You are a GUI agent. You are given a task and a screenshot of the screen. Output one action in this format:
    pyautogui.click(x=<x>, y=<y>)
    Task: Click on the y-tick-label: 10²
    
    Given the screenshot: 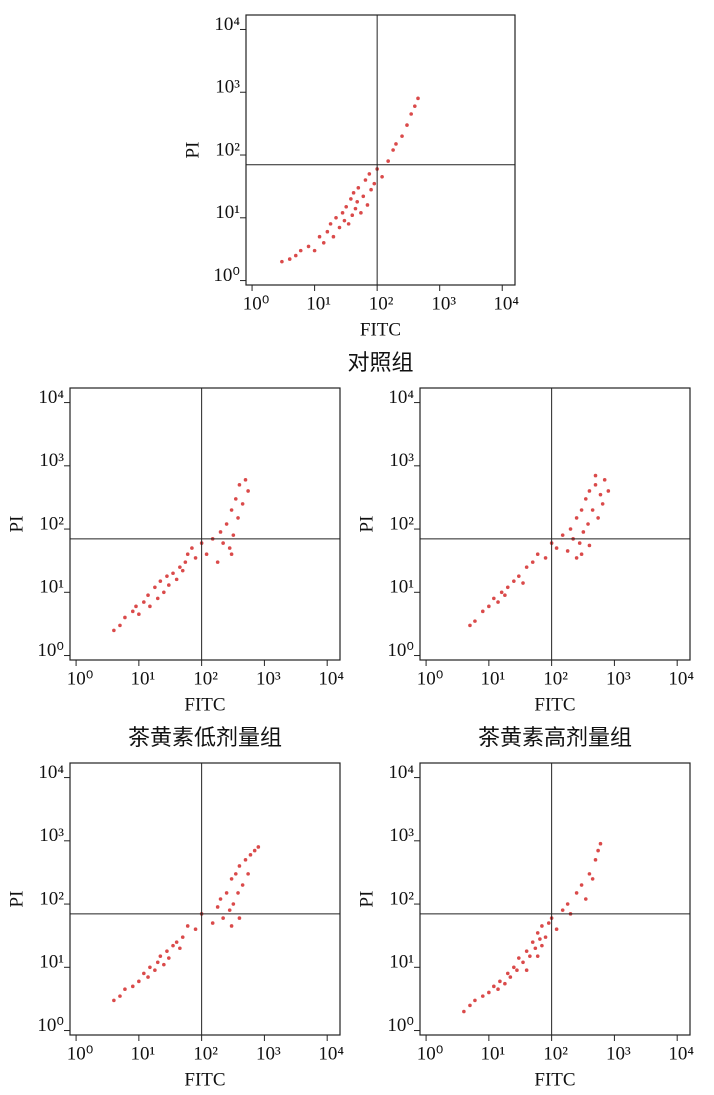 What is the action you would take?
    pyautogui.click(x=401, y=898)
    